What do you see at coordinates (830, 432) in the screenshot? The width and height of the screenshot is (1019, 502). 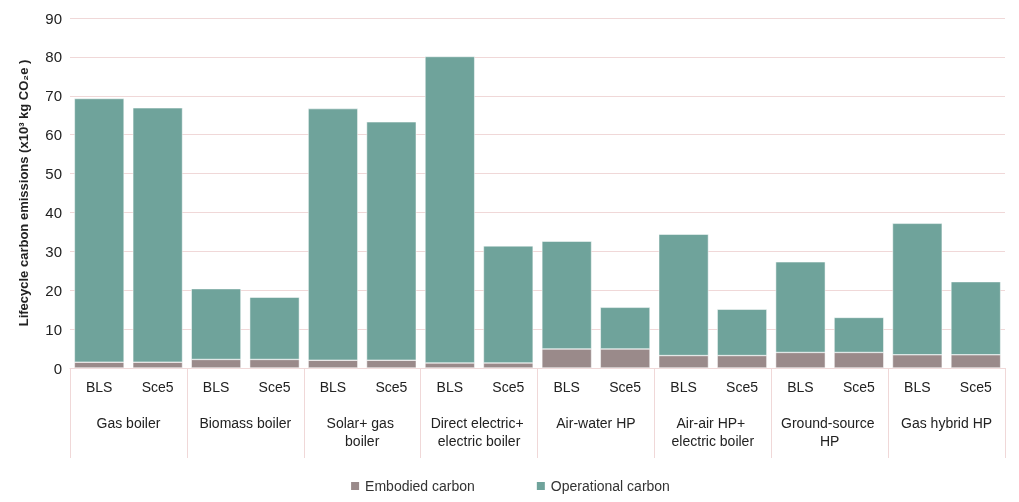 I see `text: Ground-source HP` at bounding box center [830, 432].